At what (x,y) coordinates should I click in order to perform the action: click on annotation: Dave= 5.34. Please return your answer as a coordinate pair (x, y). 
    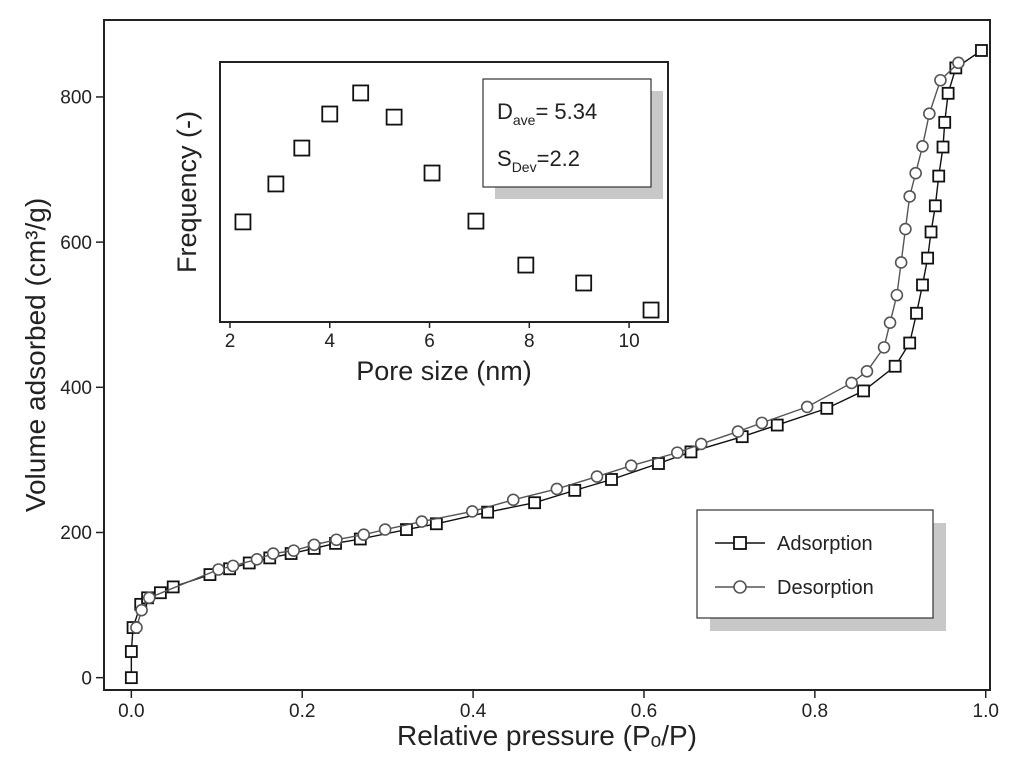
    Looking at the image, I should click on (547, 113).